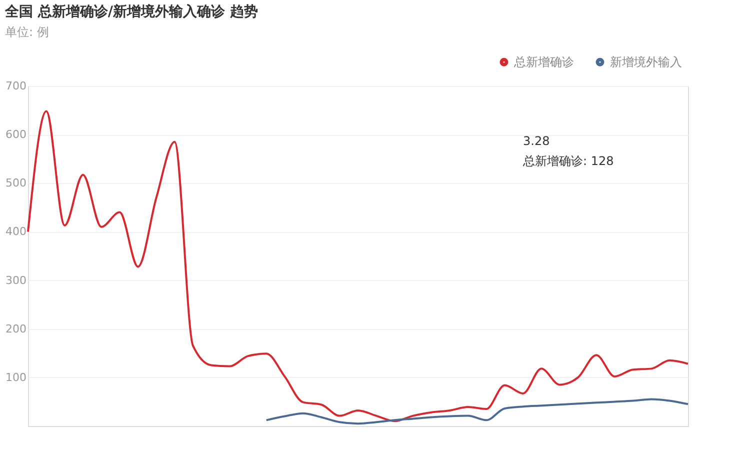 Image resolution: width=729 pixels, height=456 pixels. What do you see at coordinates (646, 62) in the screenshot?
I see `legend-label: 新增境外输入` at bounding box center [646, 62].